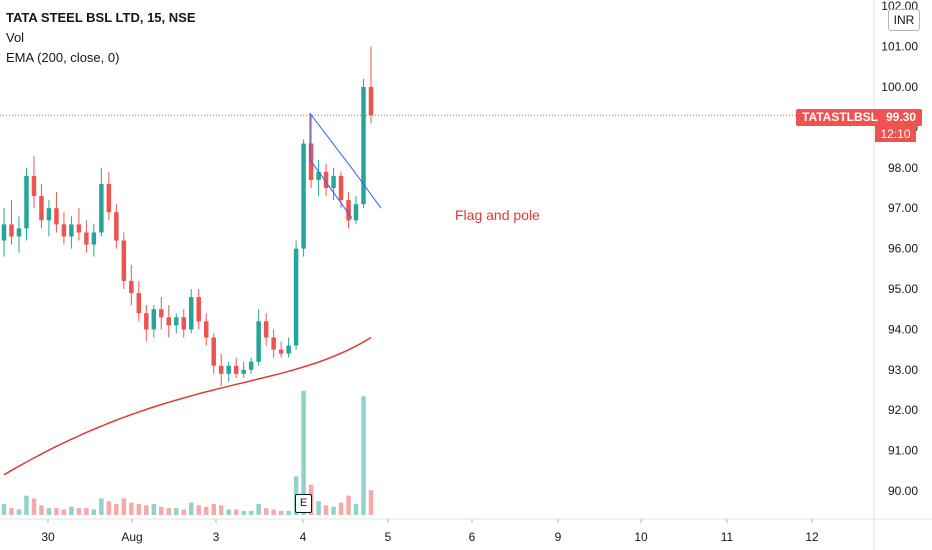  What do you see at coordinates (840, 117) in the screenshot?
I see `price-tag-symbol: TATASTLBSL` at bounding box center [840, 117].